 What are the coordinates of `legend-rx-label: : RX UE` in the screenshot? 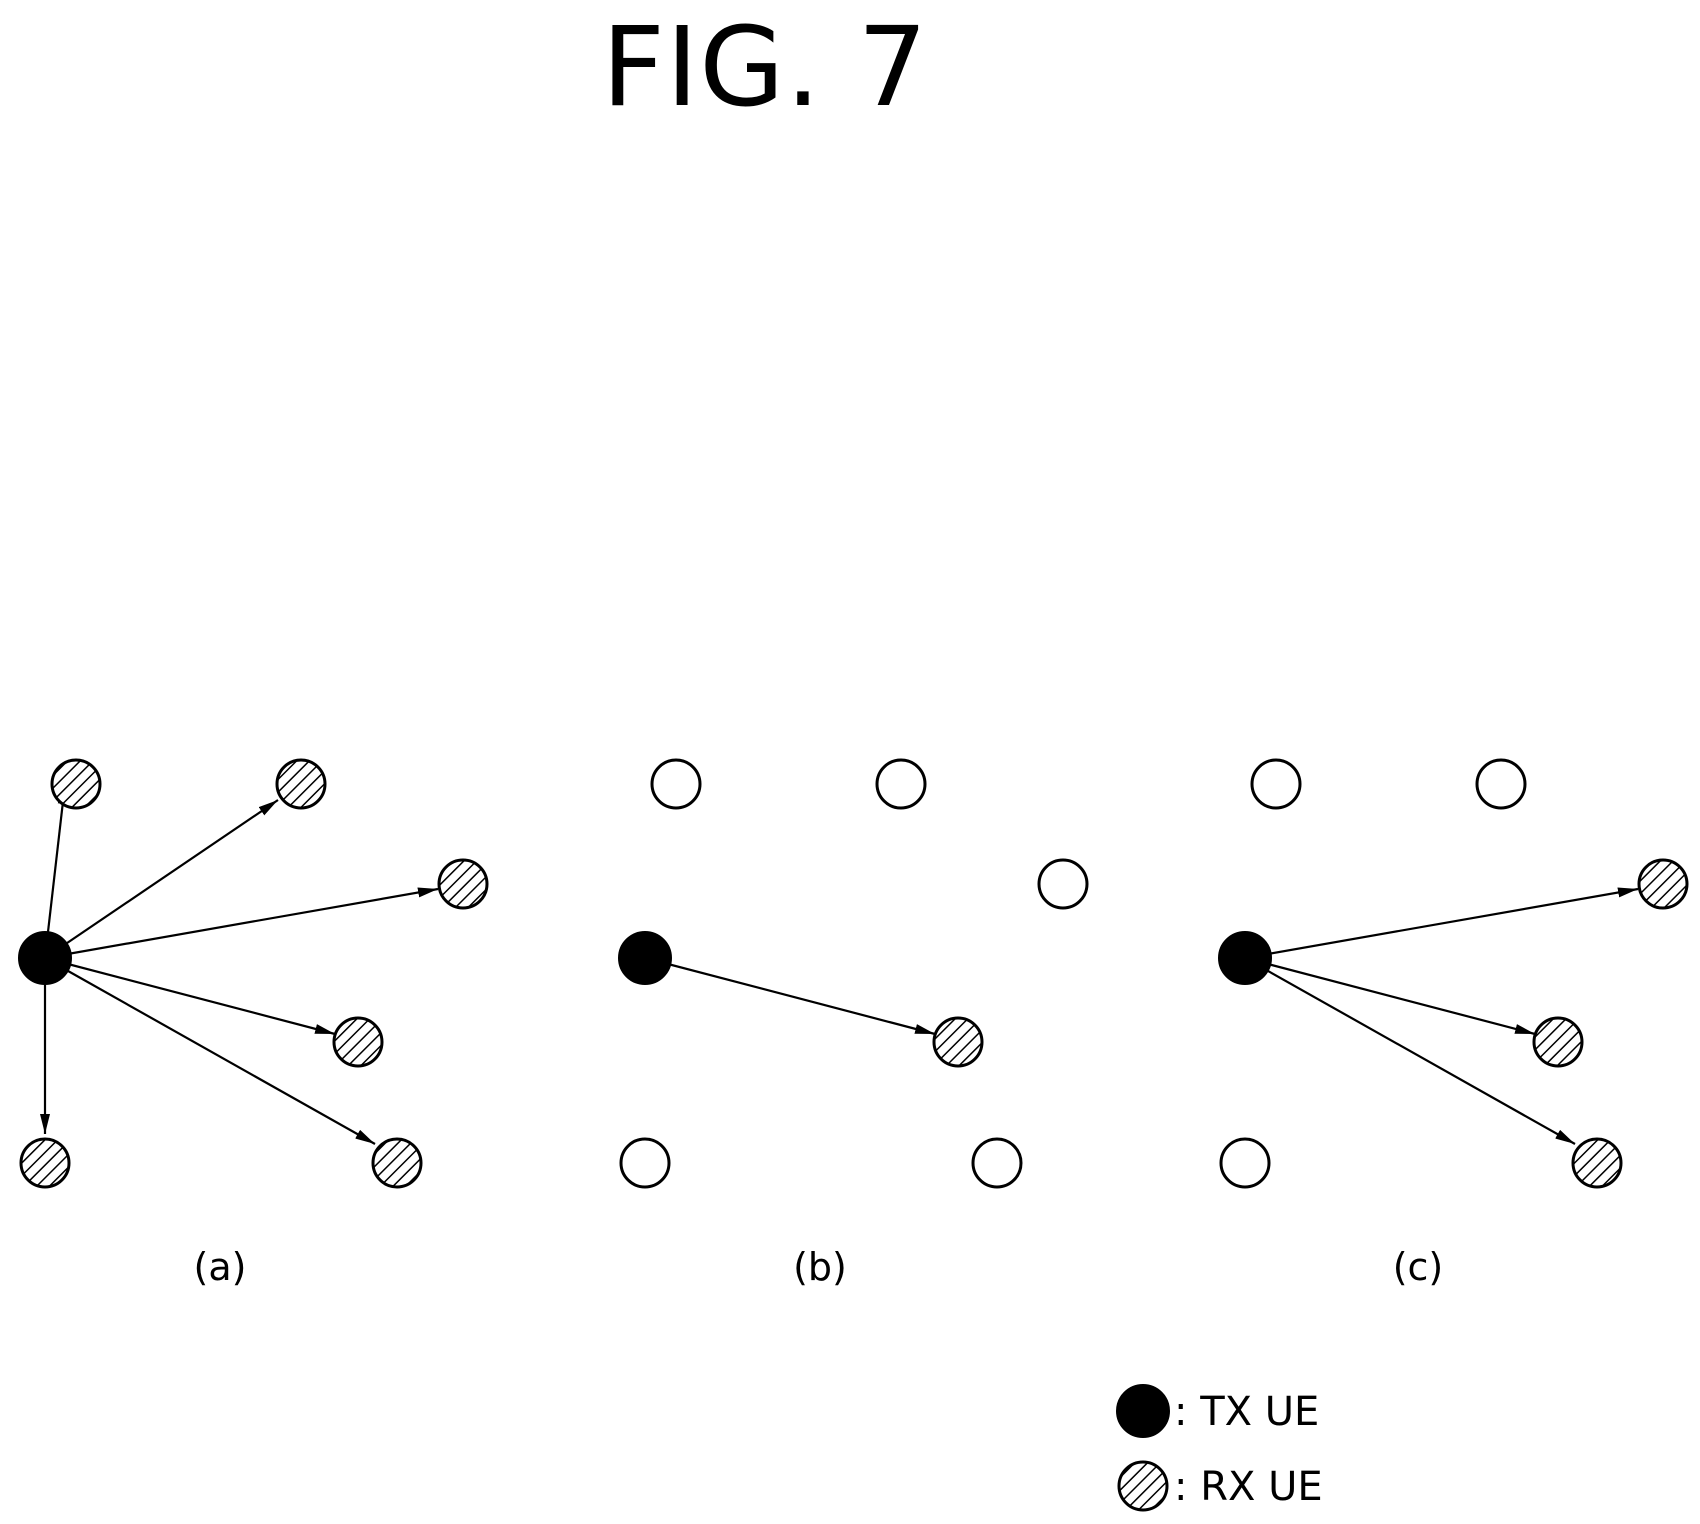 It's located at (1248, 1487).